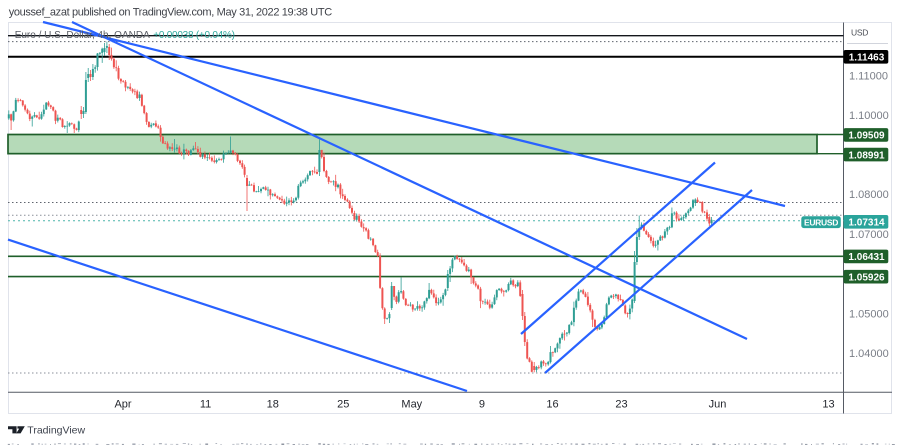 This screenshot has height=445, width=900. What do you see at coordinates (82, 35) in the screenshot?
I see `svg-text: Euro / U.S. Dollar, 4h, OANDA` at bounding box center [82, 35].